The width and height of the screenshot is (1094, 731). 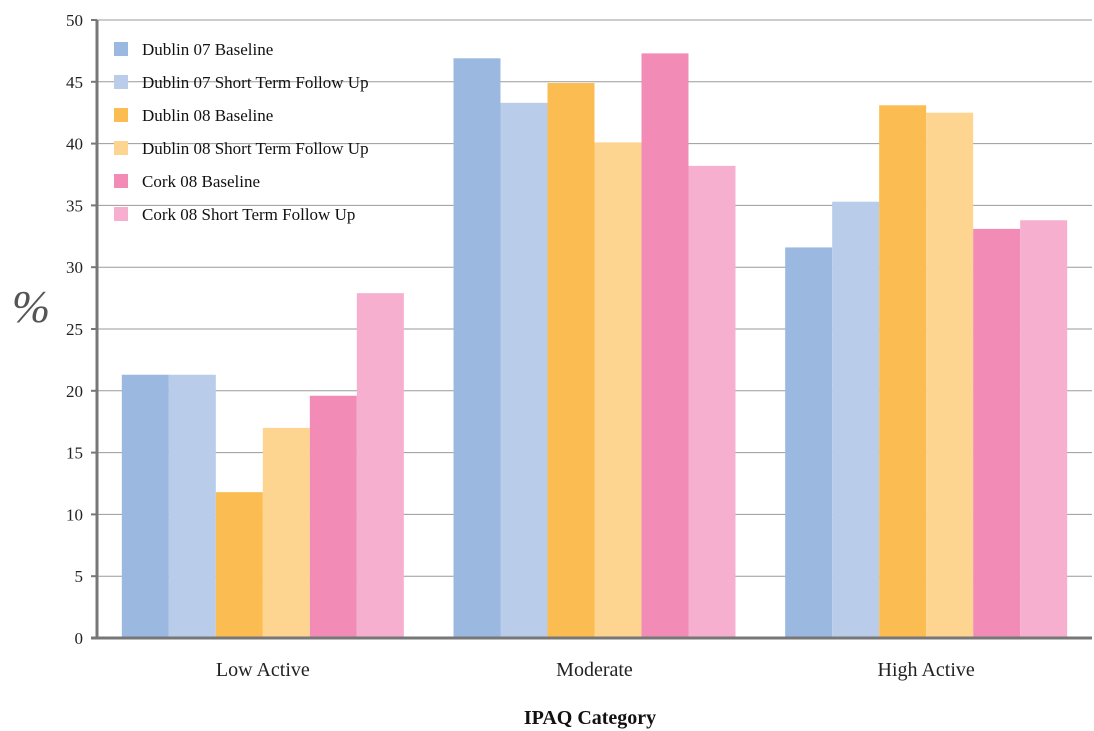 What do you see at coordinates (74, 82) in the screenshot?
I see `y-tick-label: 45` at bounding box center [74, 82].